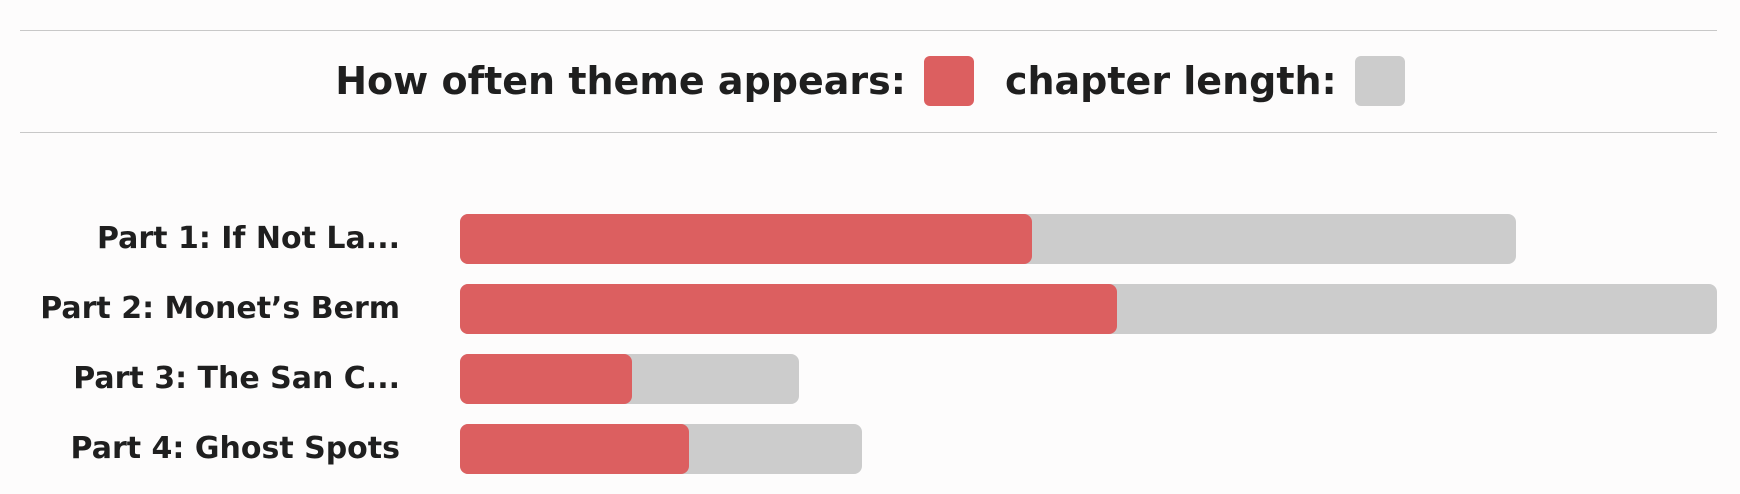 The image size is (1740, 494). Describe the element at coordinates (620, 81) in the screenshot. I see `legend-label-theme-frequency: How often theme appears:` at that location.